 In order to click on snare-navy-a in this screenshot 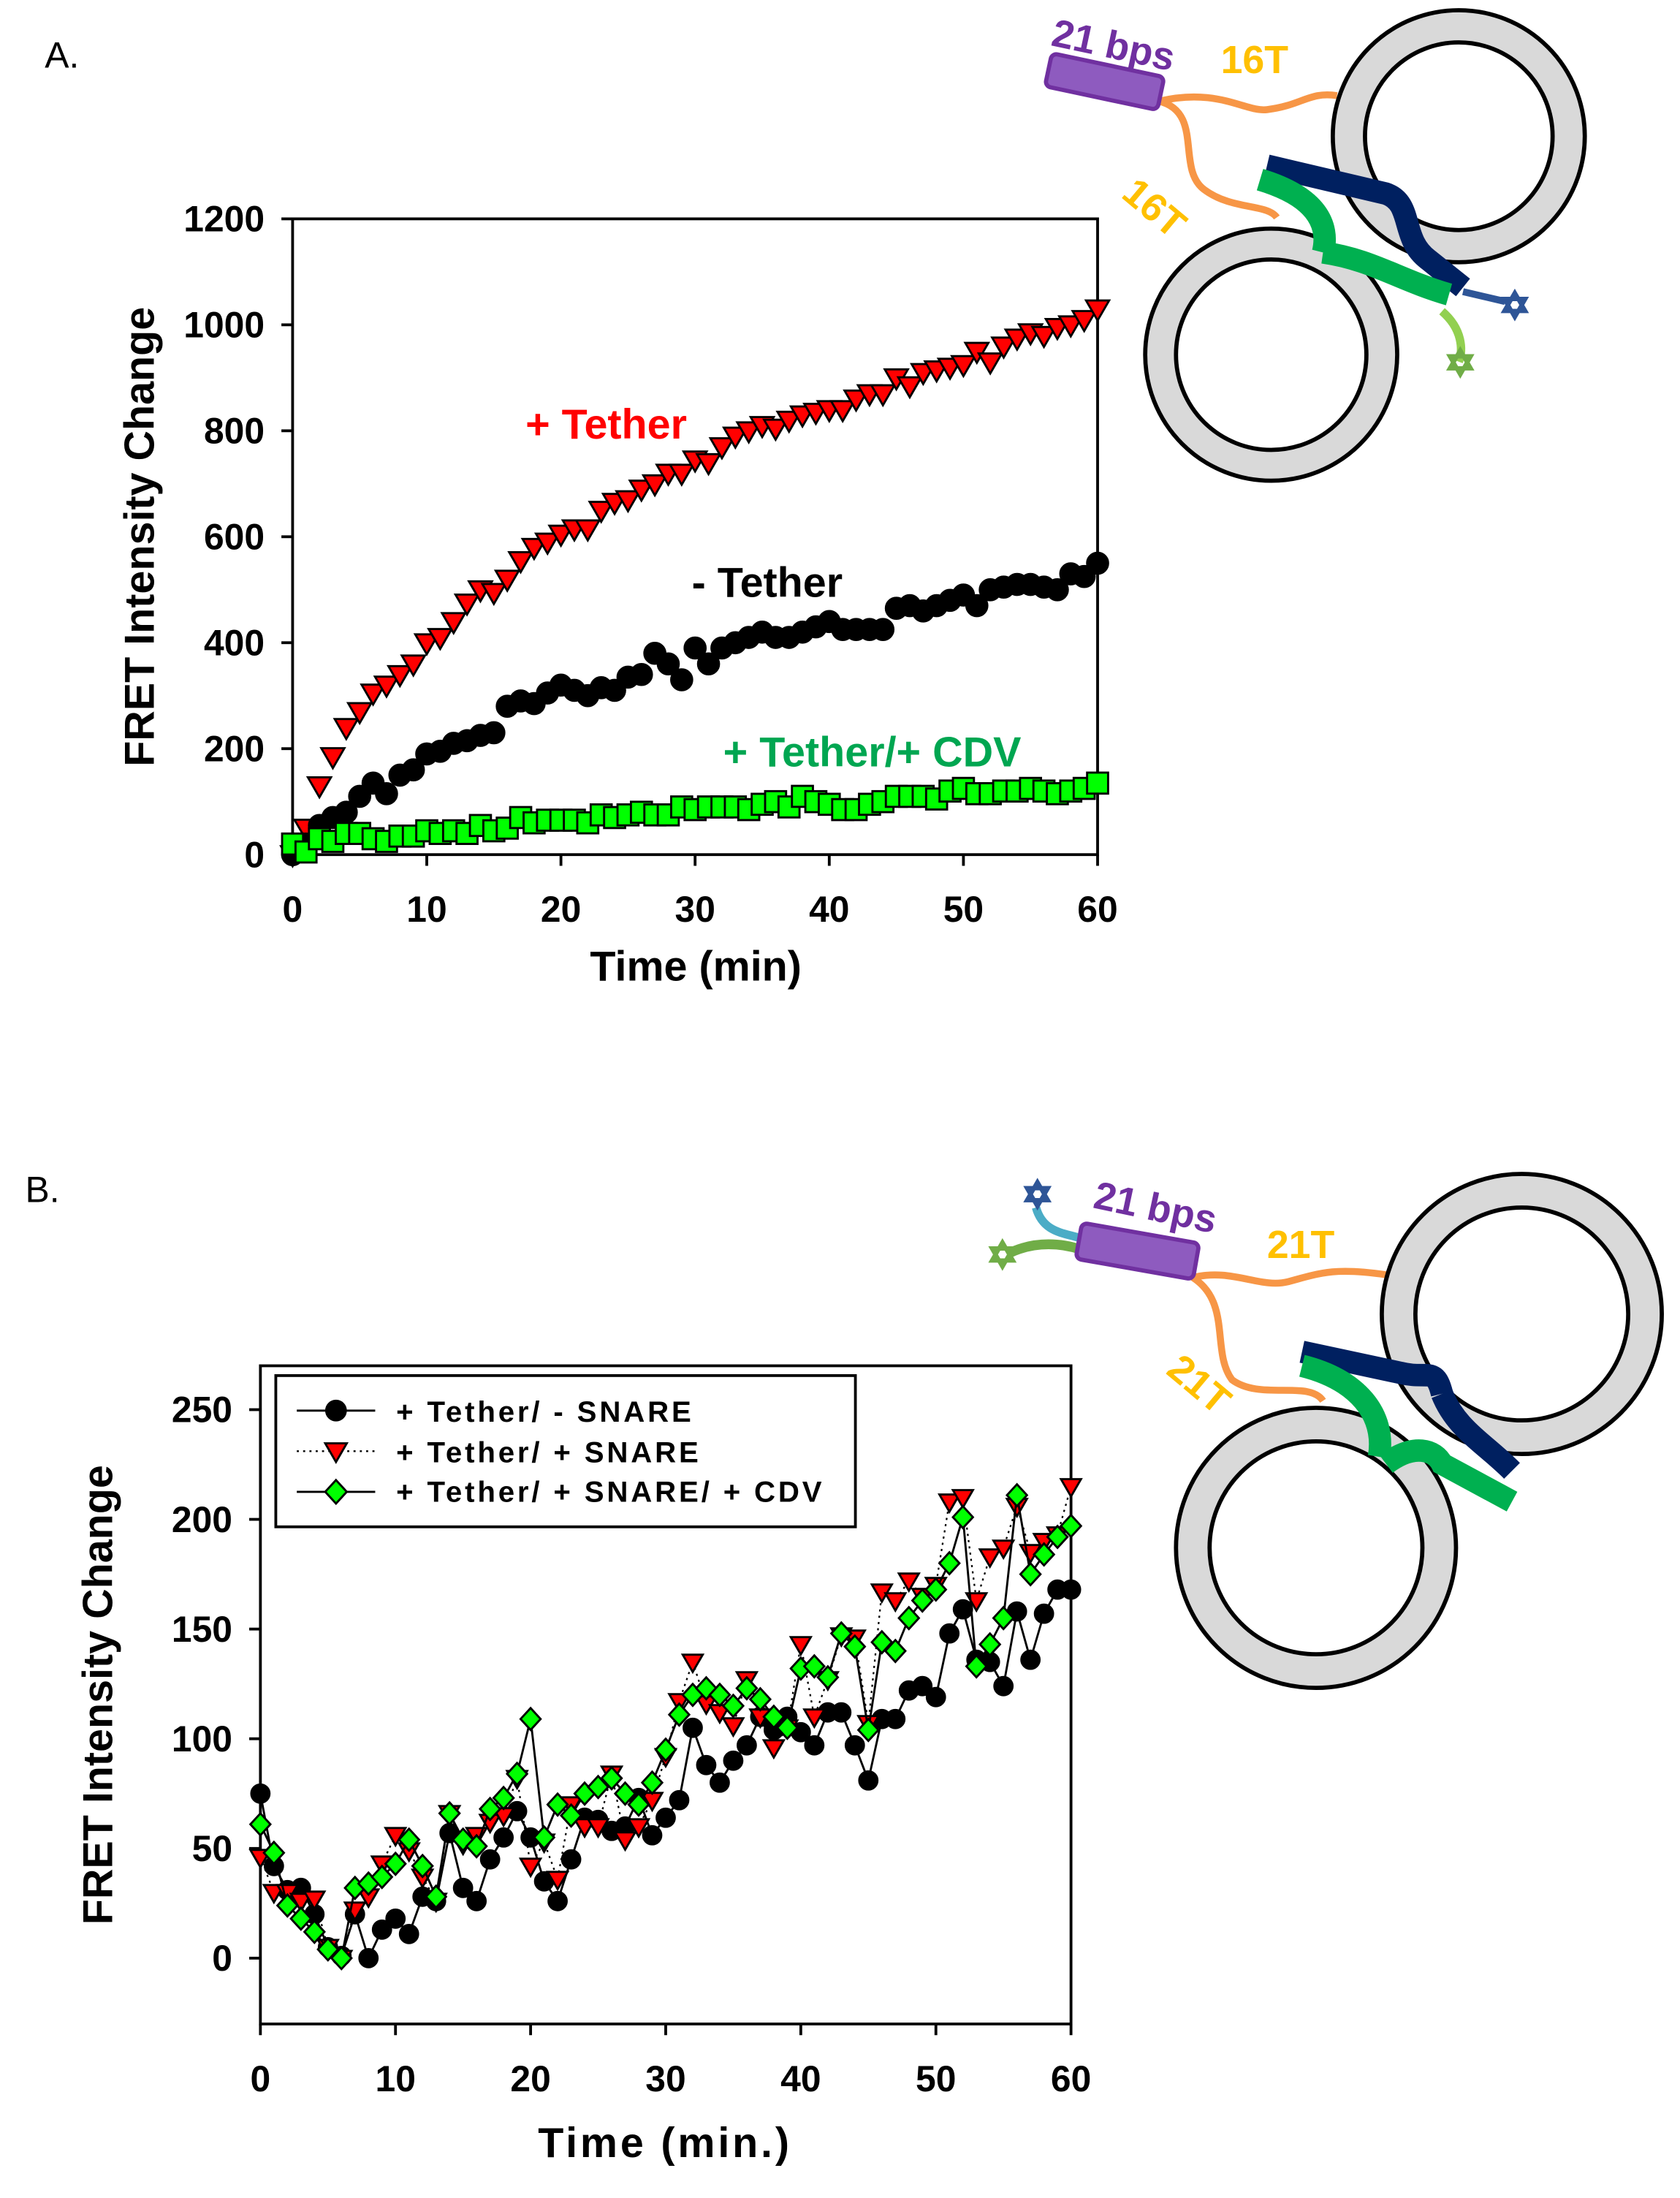, I will do `click(1367, 225)`.